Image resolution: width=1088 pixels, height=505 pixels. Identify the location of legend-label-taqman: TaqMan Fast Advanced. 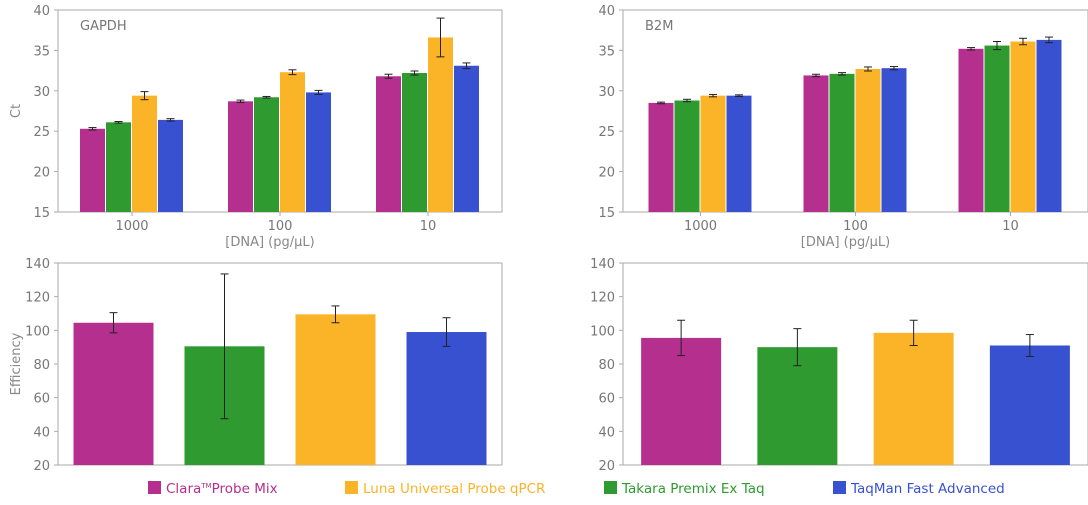
(927, 489).